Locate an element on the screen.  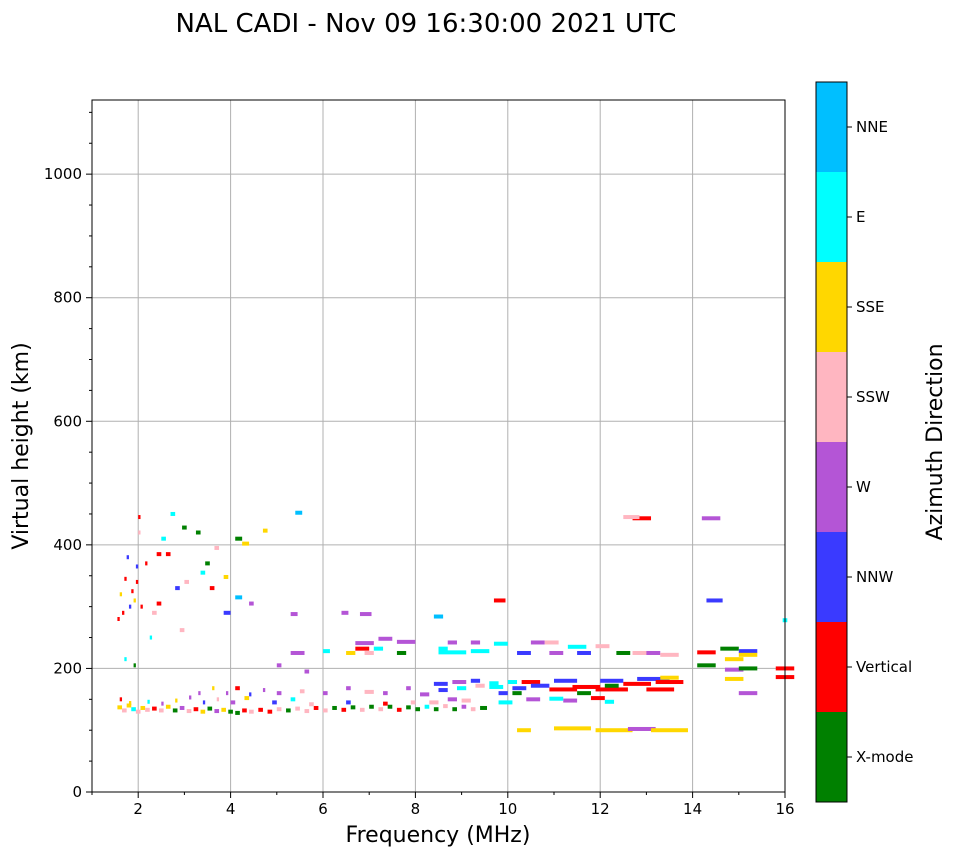
colorbar-tick-label: NNW is located at coordinates (874, 577).